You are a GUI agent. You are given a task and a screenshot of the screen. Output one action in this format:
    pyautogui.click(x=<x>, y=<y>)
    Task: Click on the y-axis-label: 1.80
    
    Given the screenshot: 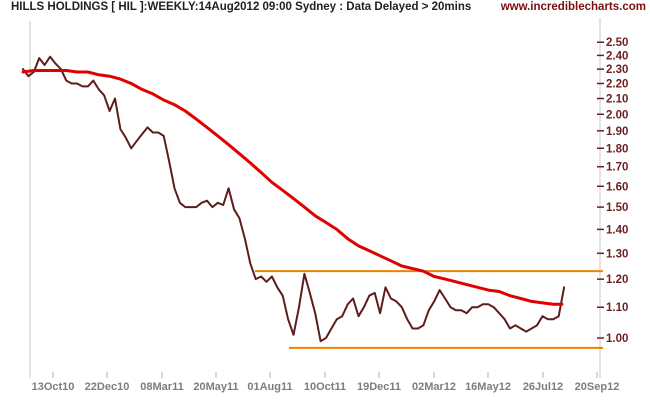 What is the action you would take?
    pyautogui.click(x=617, y=149)
    